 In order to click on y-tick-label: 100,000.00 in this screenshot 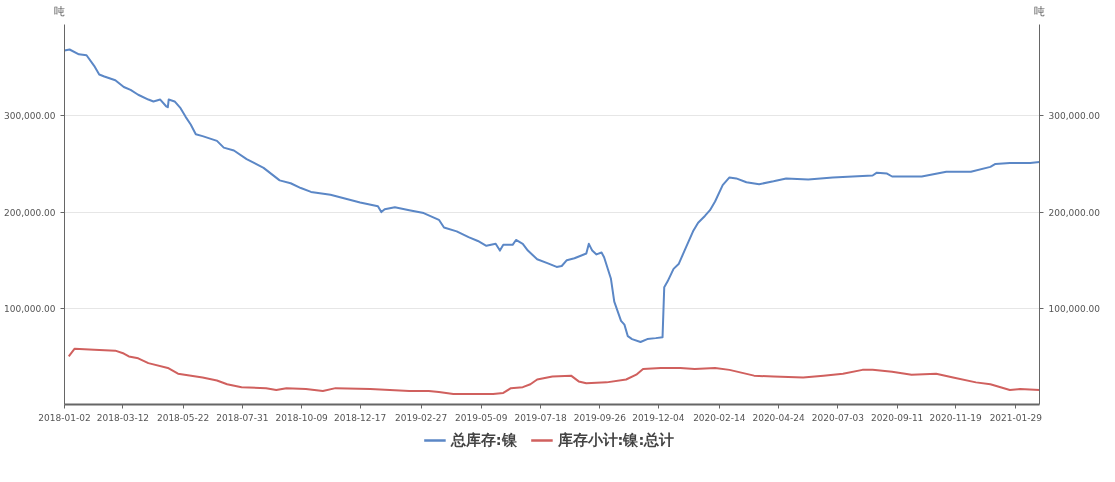, I will do `click(29, 308)`.